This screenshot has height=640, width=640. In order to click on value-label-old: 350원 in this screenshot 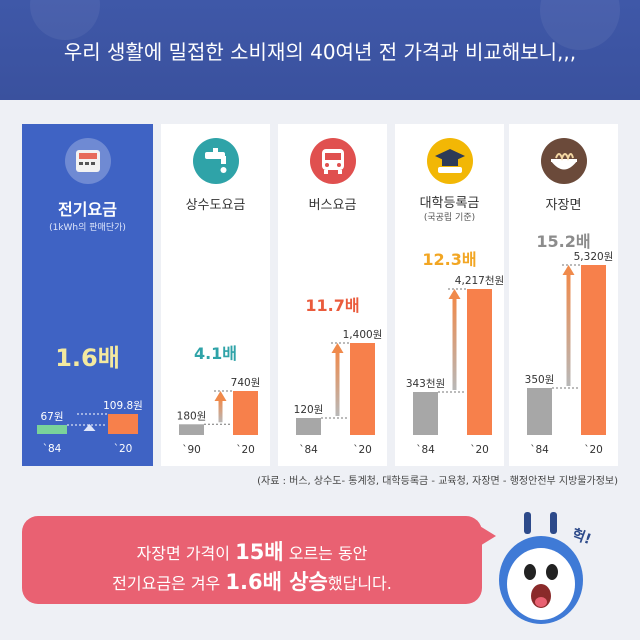, I will do `click(540, 380)`.